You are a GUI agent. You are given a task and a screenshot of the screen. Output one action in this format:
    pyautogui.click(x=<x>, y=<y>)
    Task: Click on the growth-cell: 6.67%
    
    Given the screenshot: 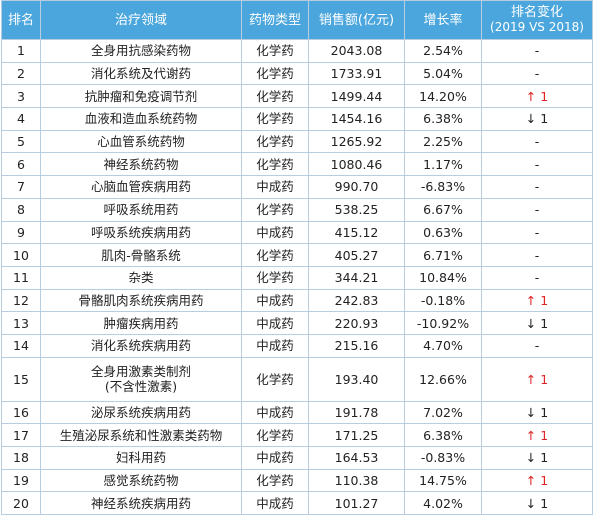 What is the action you would take?
    pyautogui.click(x=443, y=209)
    